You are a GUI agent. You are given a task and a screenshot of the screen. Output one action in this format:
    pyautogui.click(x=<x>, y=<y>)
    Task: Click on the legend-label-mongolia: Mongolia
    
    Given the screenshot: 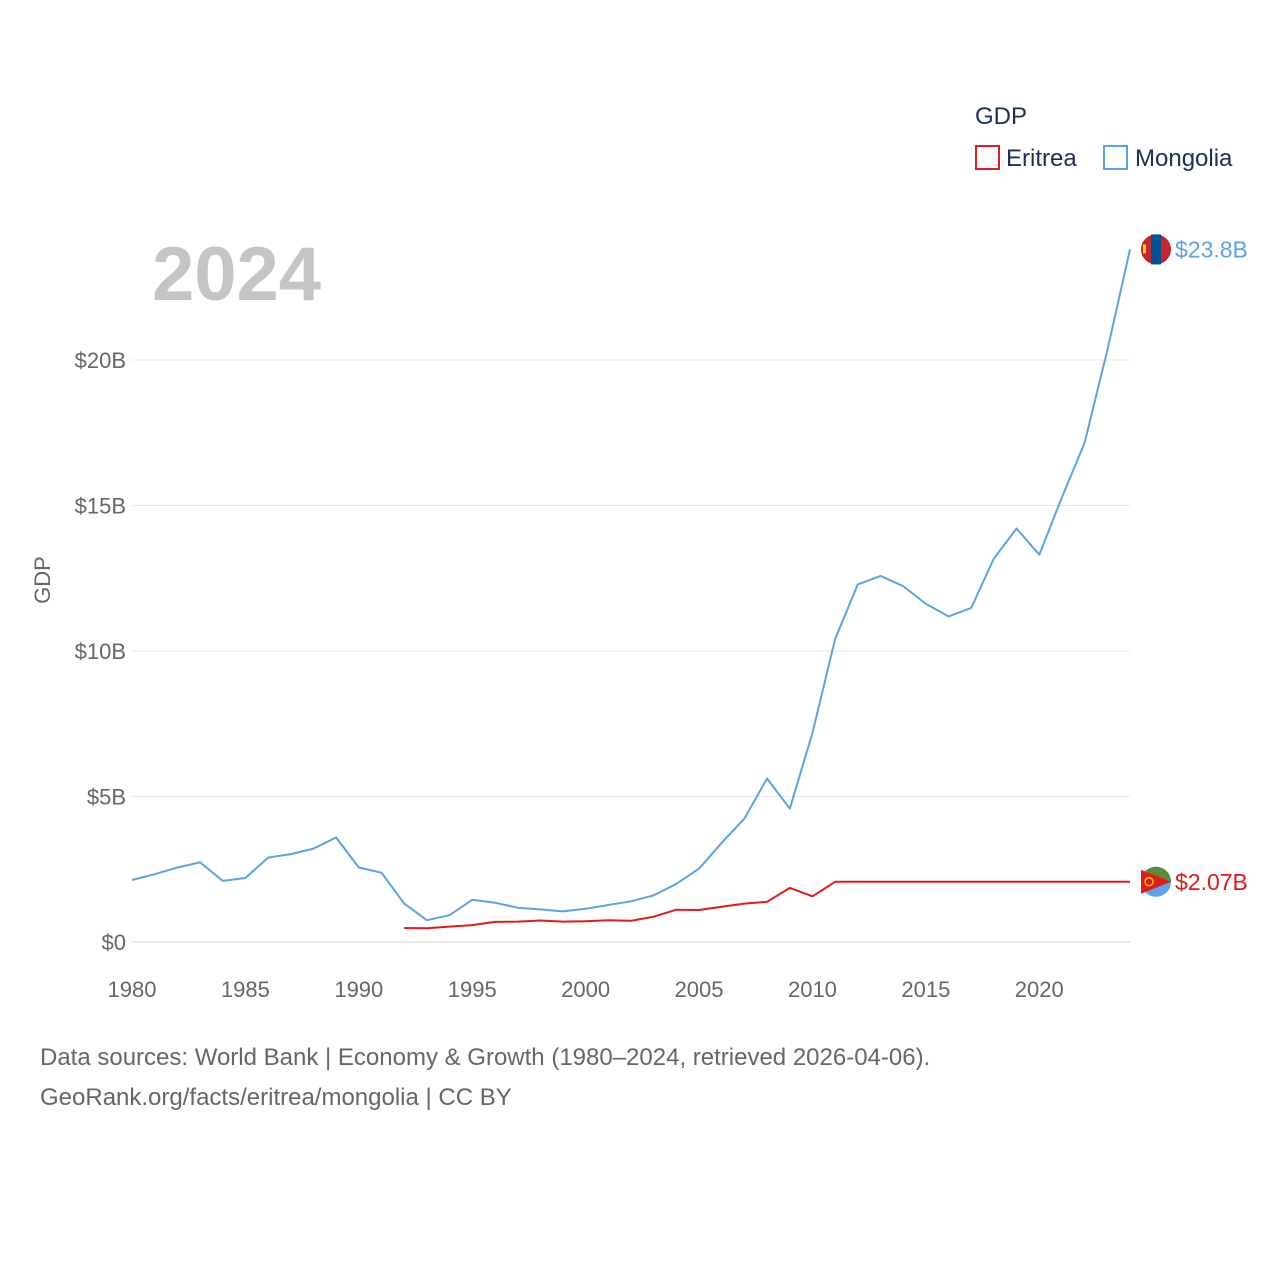 What is the action you would take?
    pyautogui.click(x=1184, y=158)
    